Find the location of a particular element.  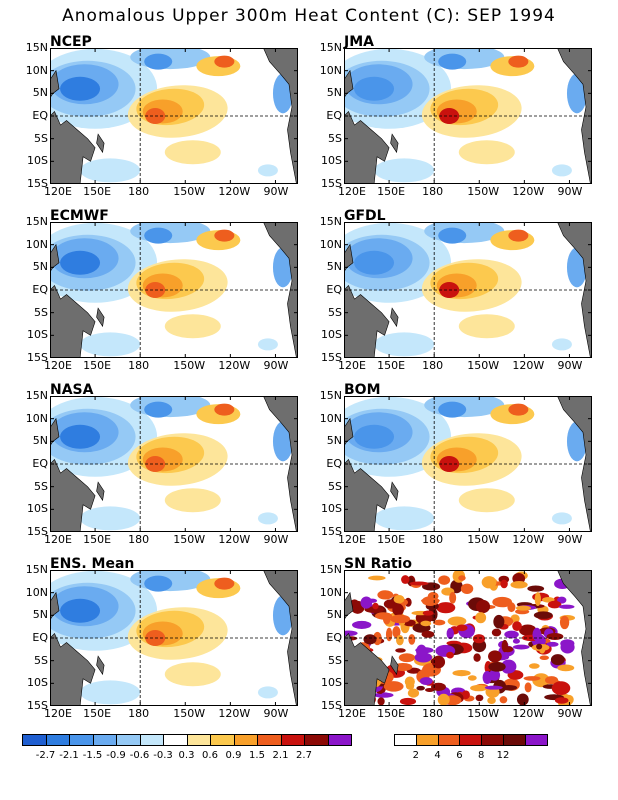

colorbar-tick-label: 0.6 is located at coordinates (210, 755).